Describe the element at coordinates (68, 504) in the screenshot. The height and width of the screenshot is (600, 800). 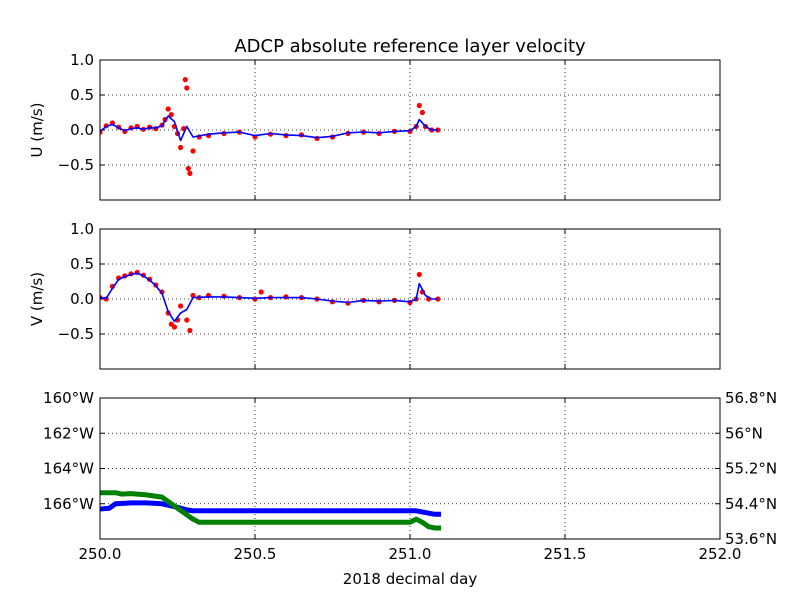
I see `y-tick-label: 166°W` at that location.